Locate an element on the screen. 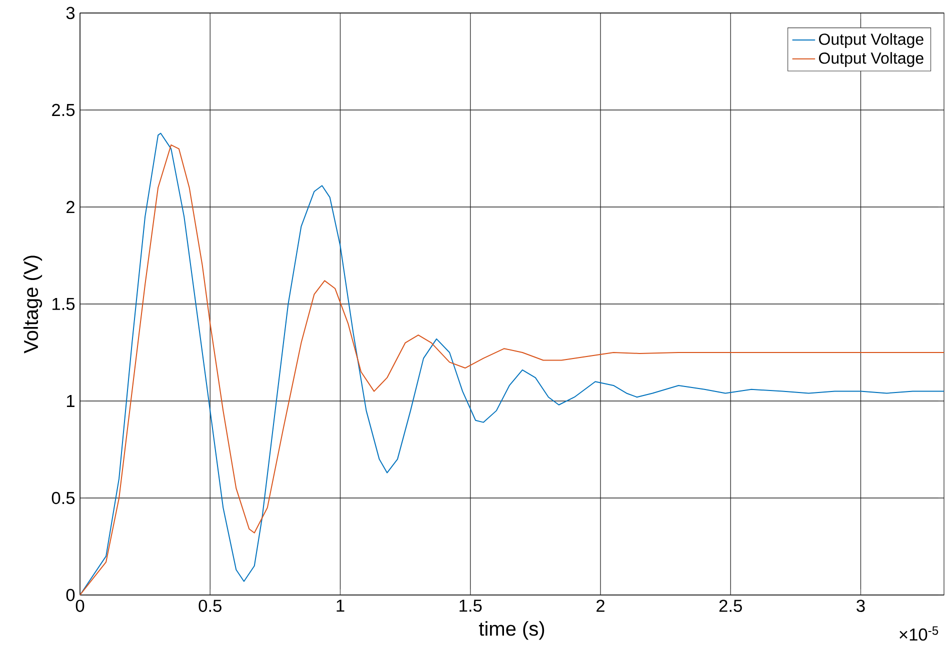 The width and height of the screenshot is (949, 670). x-tick-label: 0.5 is located at coordinates (210, 606).